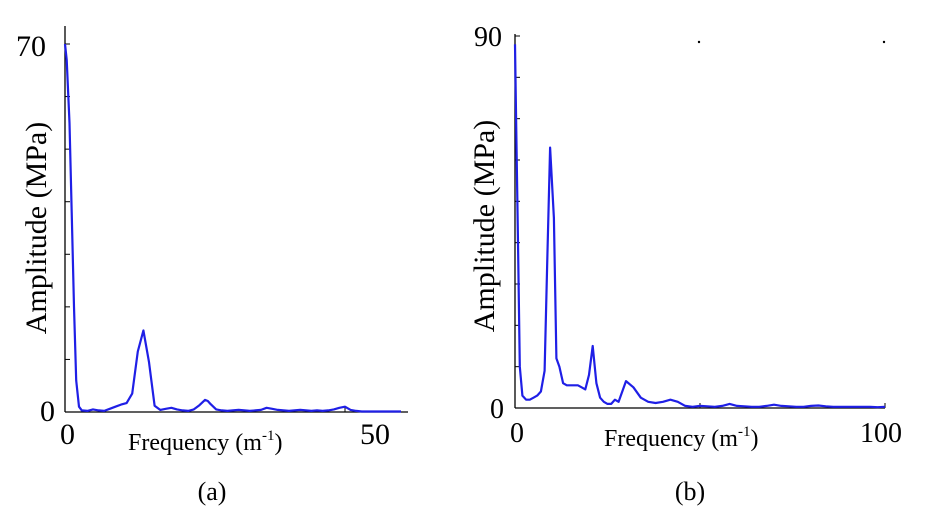 The height and width of the screenshot is (526, 928). Describe the element at coordinates (690, 491) in the screenshot. I see `panel-label-b: (b)` at that location.